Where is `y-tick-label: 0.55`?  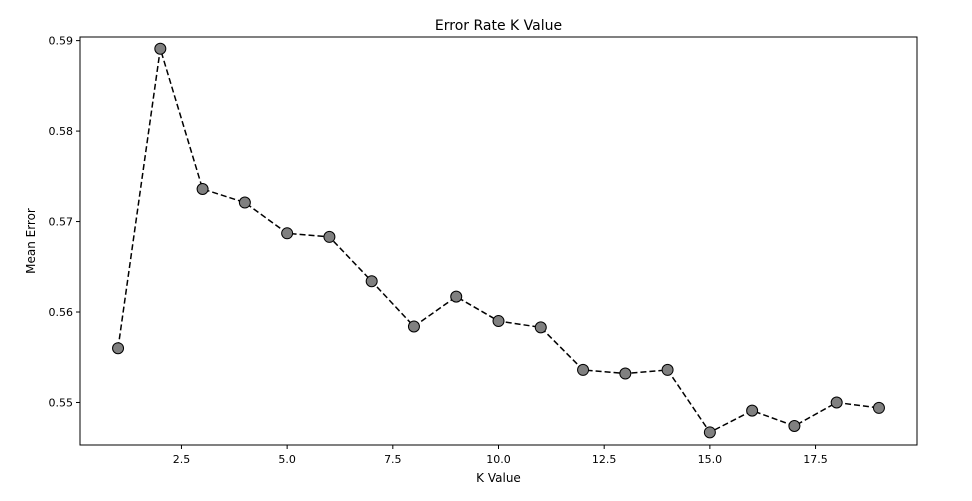
y-tick-label: 0.55 is located at coordinates (61, 402).